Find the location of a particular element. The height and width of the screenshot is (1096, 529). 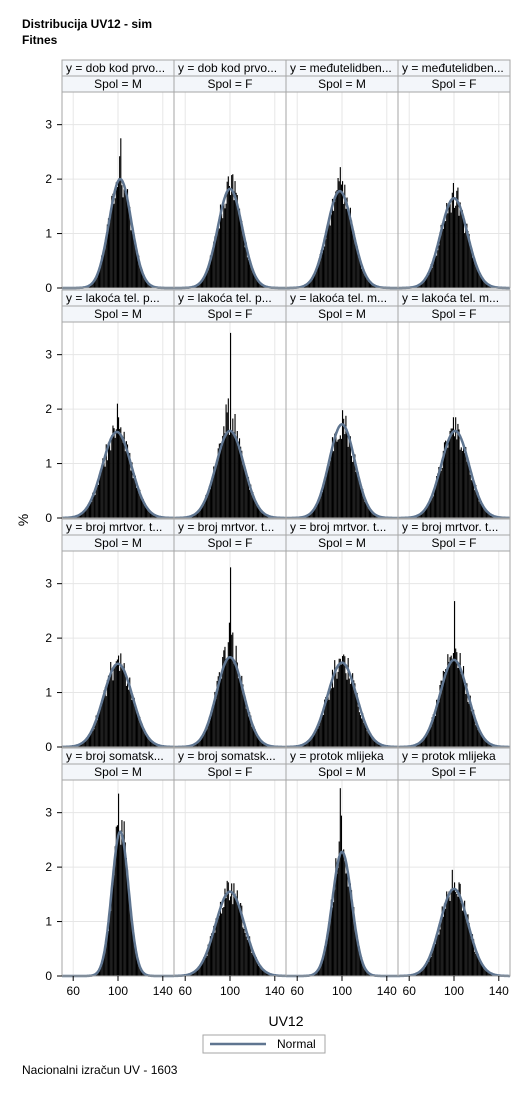

y-tick-label: 2 is located at coordinates (48, 409).